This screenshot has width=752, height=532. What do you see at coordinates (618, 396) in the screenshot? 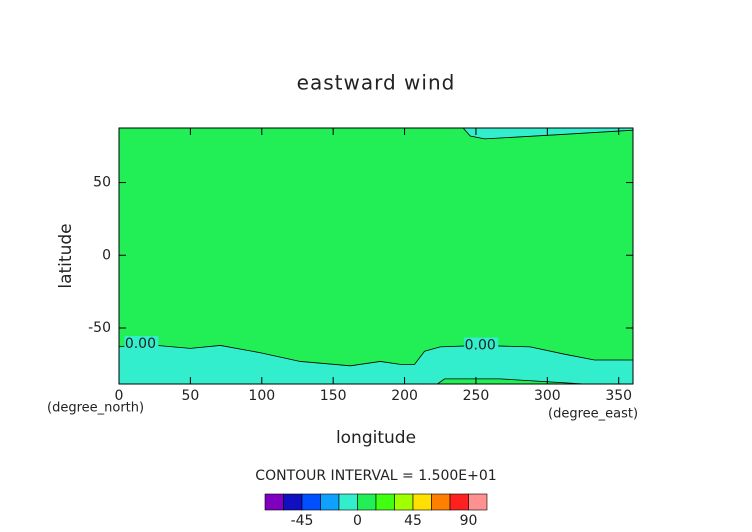
I see `x-tick-label: 350` at bounding box center [618, 396].